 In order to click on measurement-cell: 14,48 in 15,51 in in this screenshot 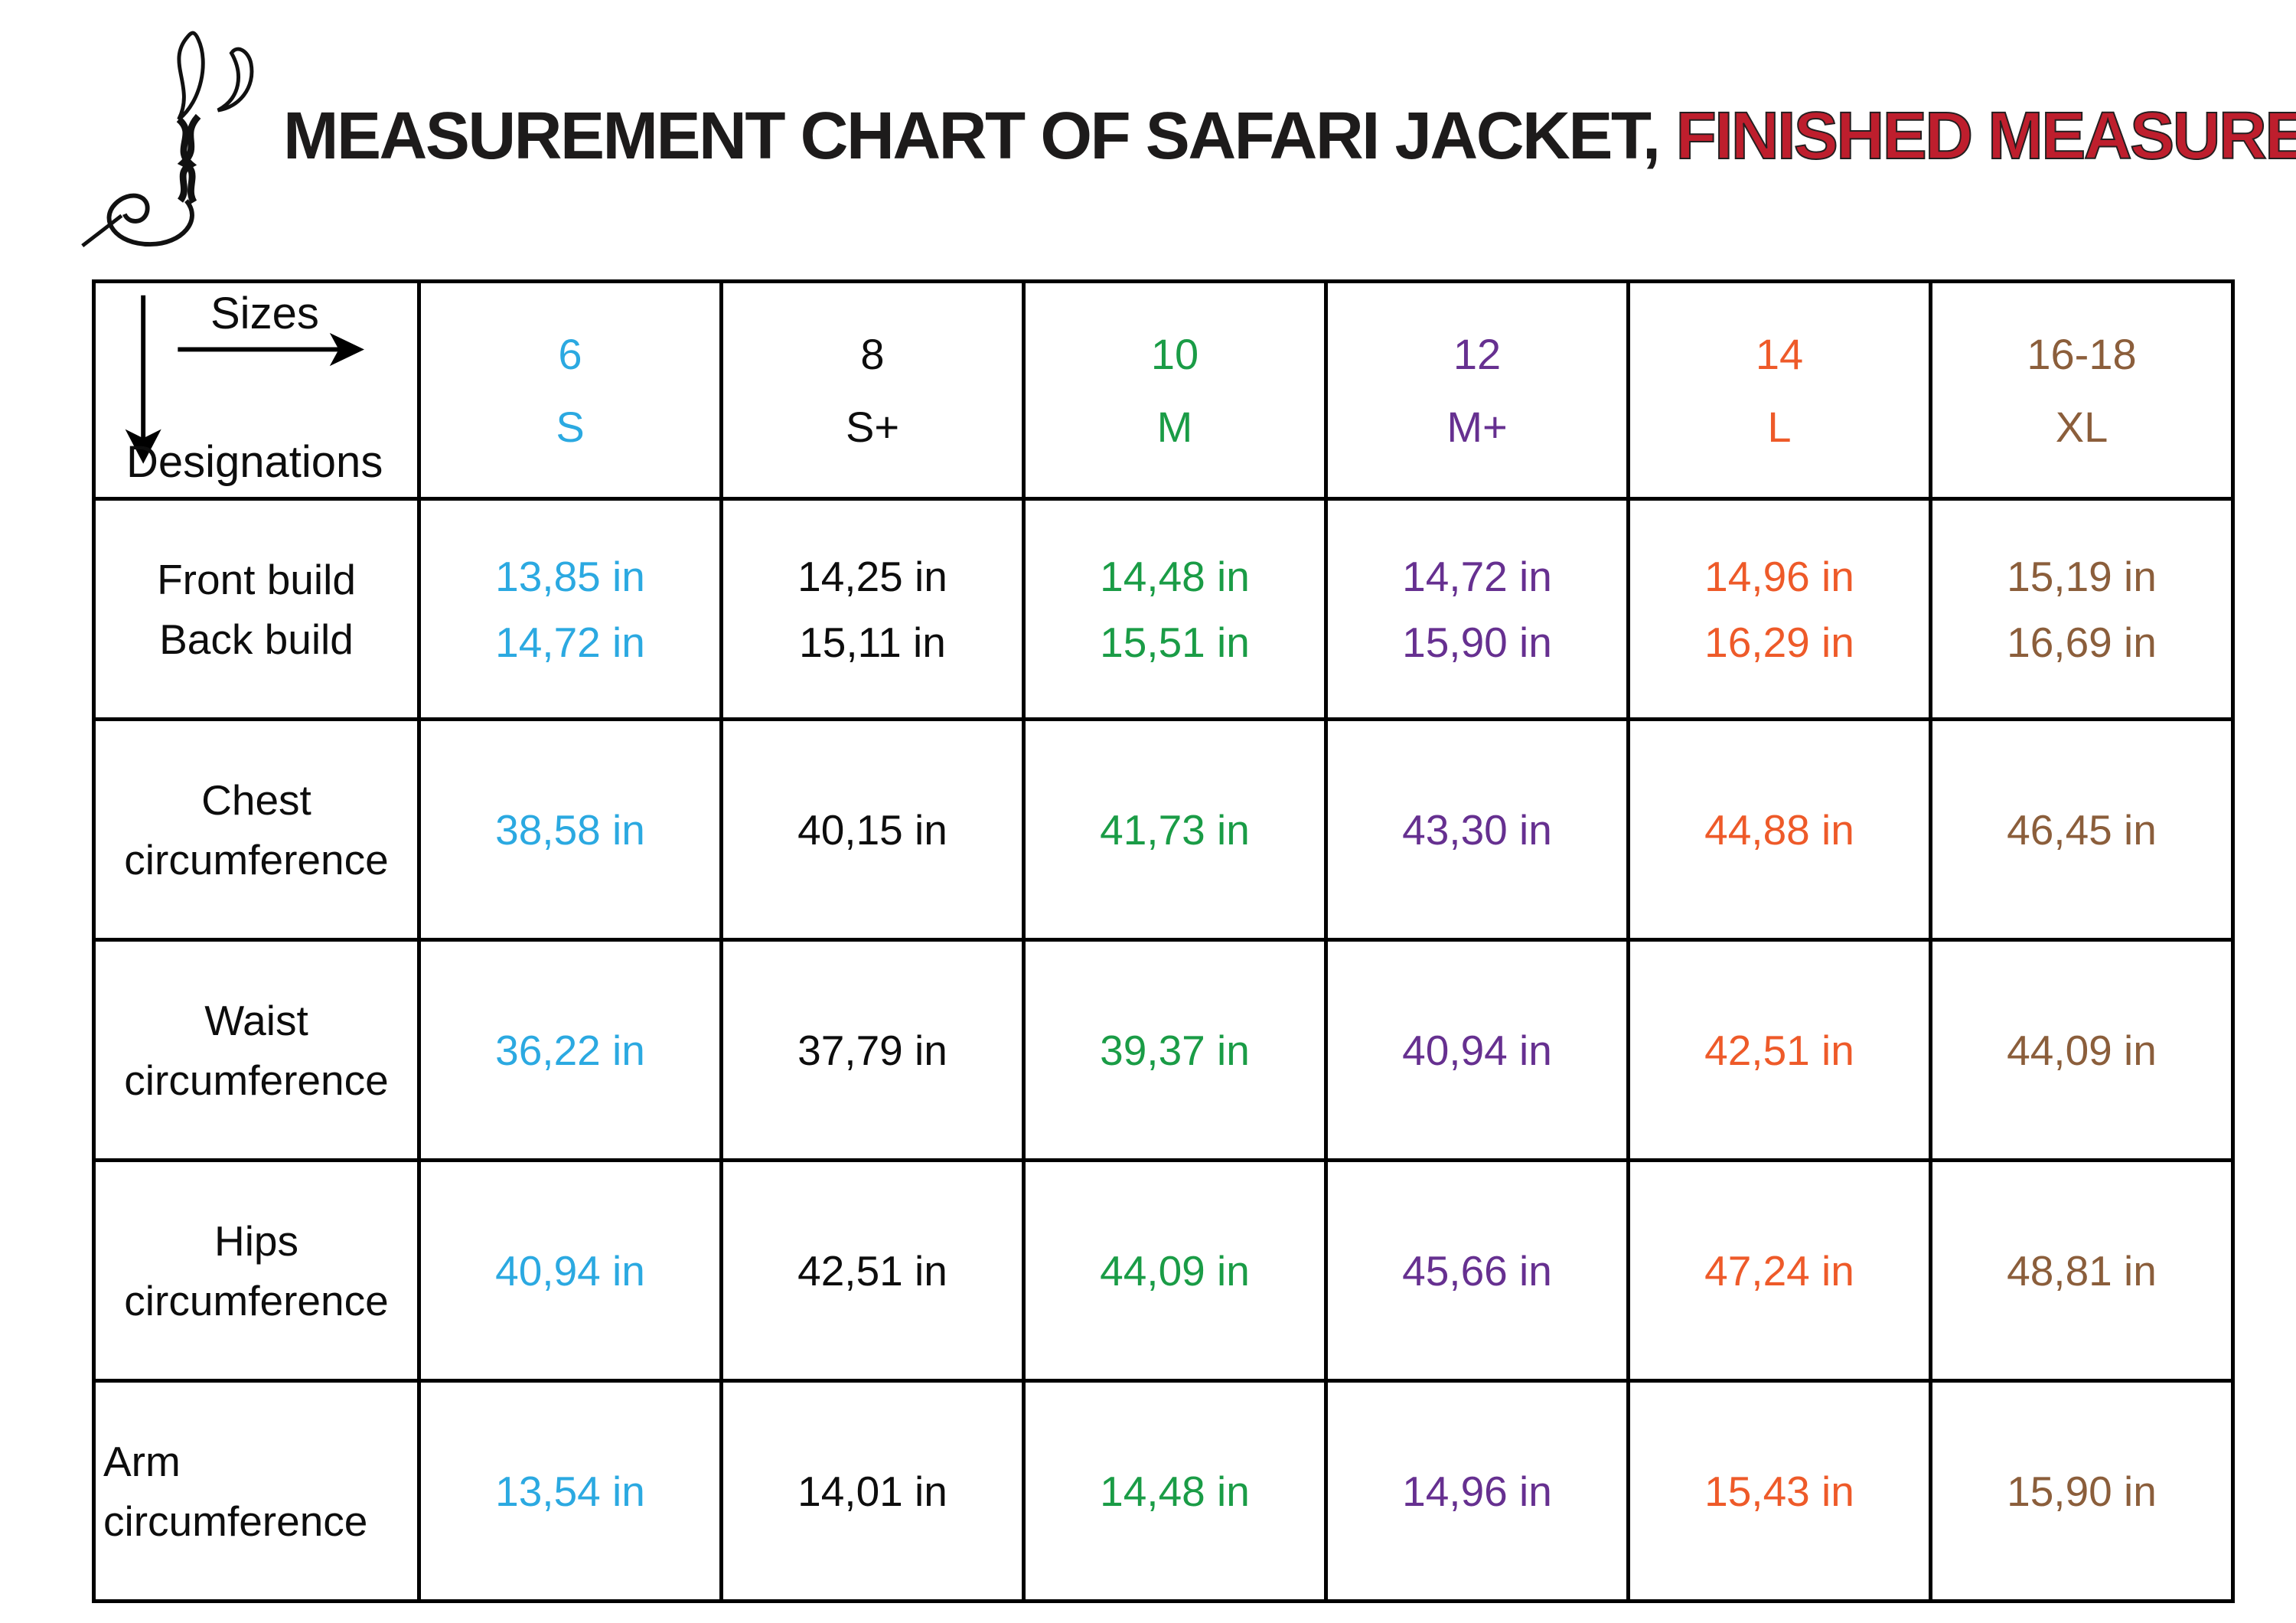, I will do `click(1175, 609)`.